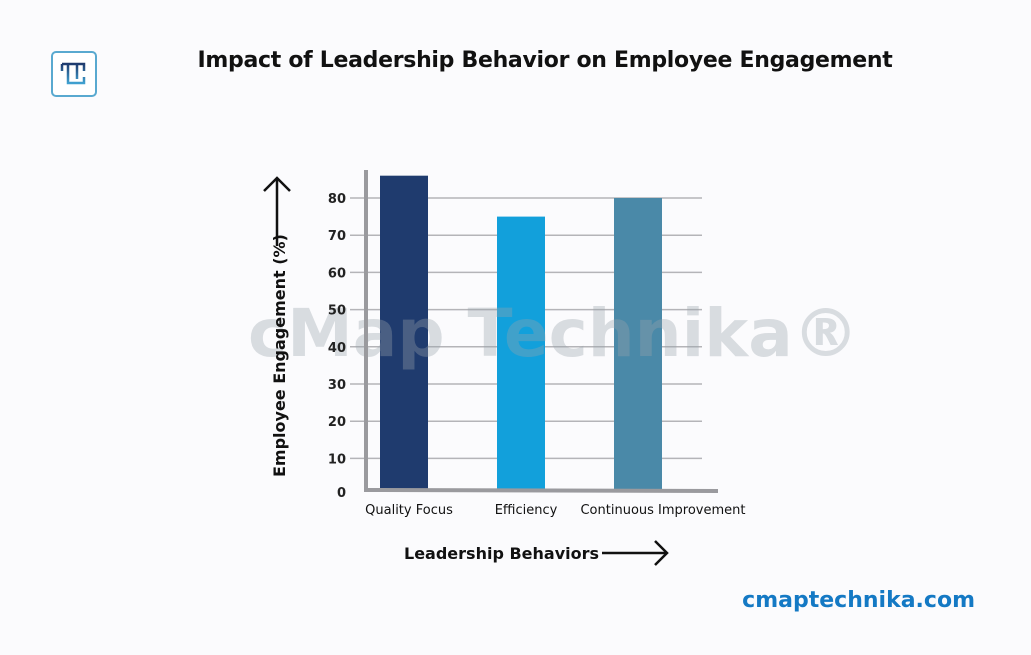  I want to click on x-tick-label: Efficiency, so click(526, 510).